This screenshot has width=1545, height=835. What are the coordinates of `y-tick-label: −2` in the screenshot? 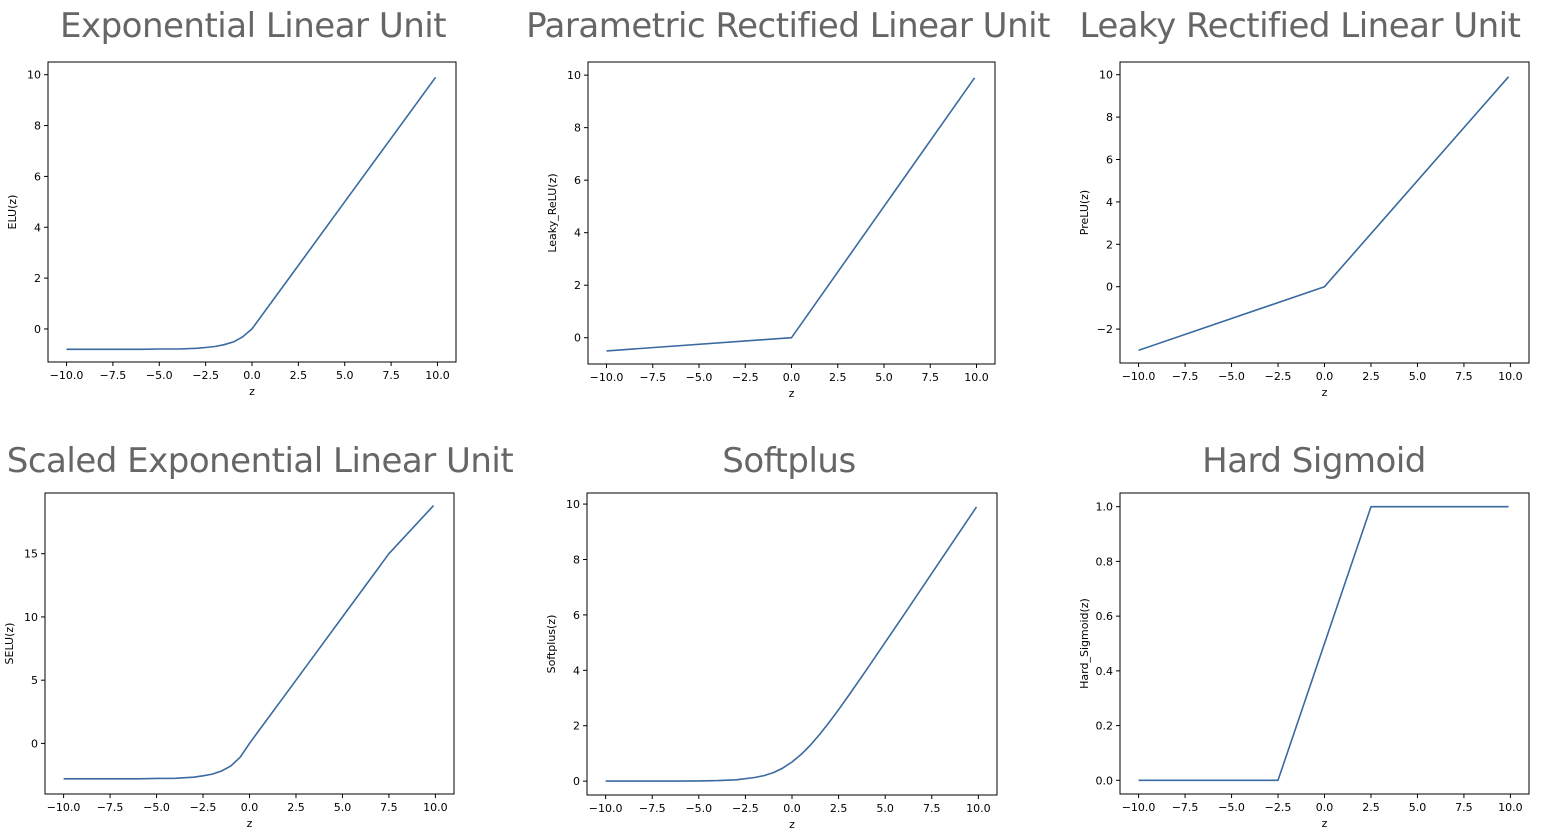 It's located at (1105, 329).